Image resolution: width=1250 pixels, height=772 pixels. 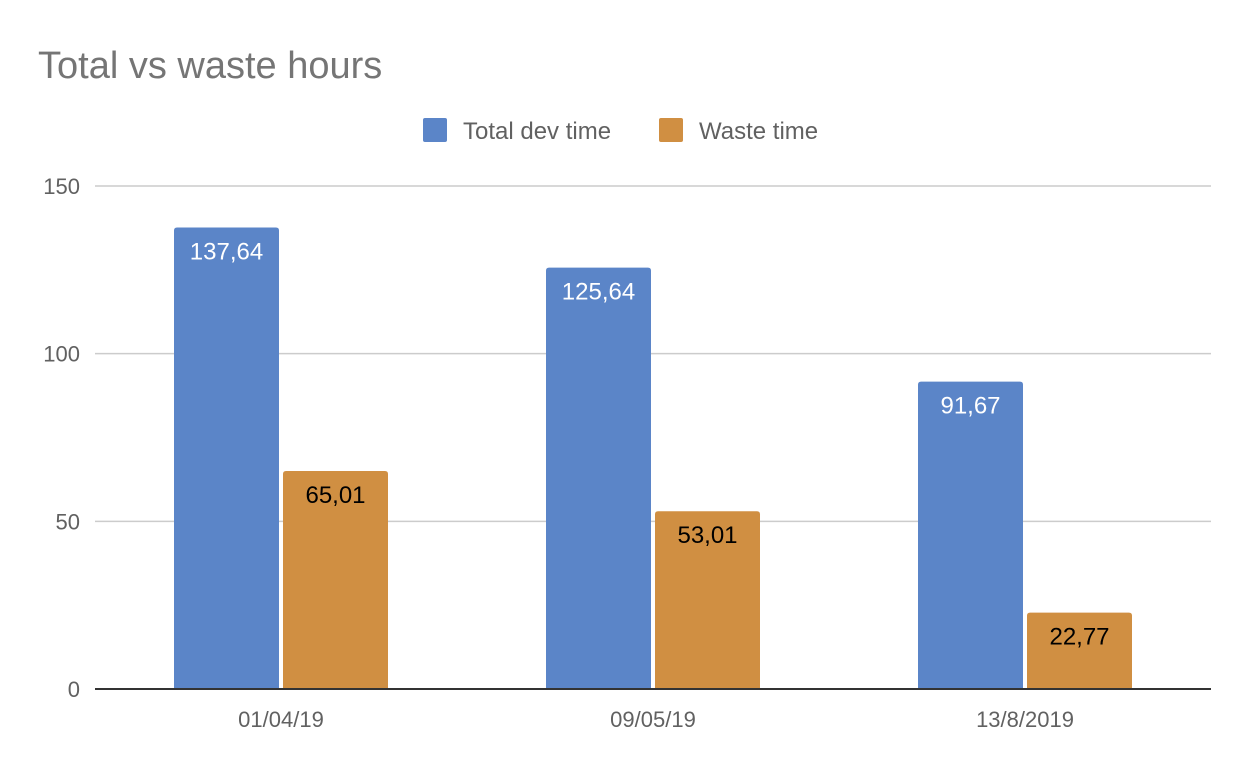 I want to click on y-tick-label: 150, so click(x=61, y=186).